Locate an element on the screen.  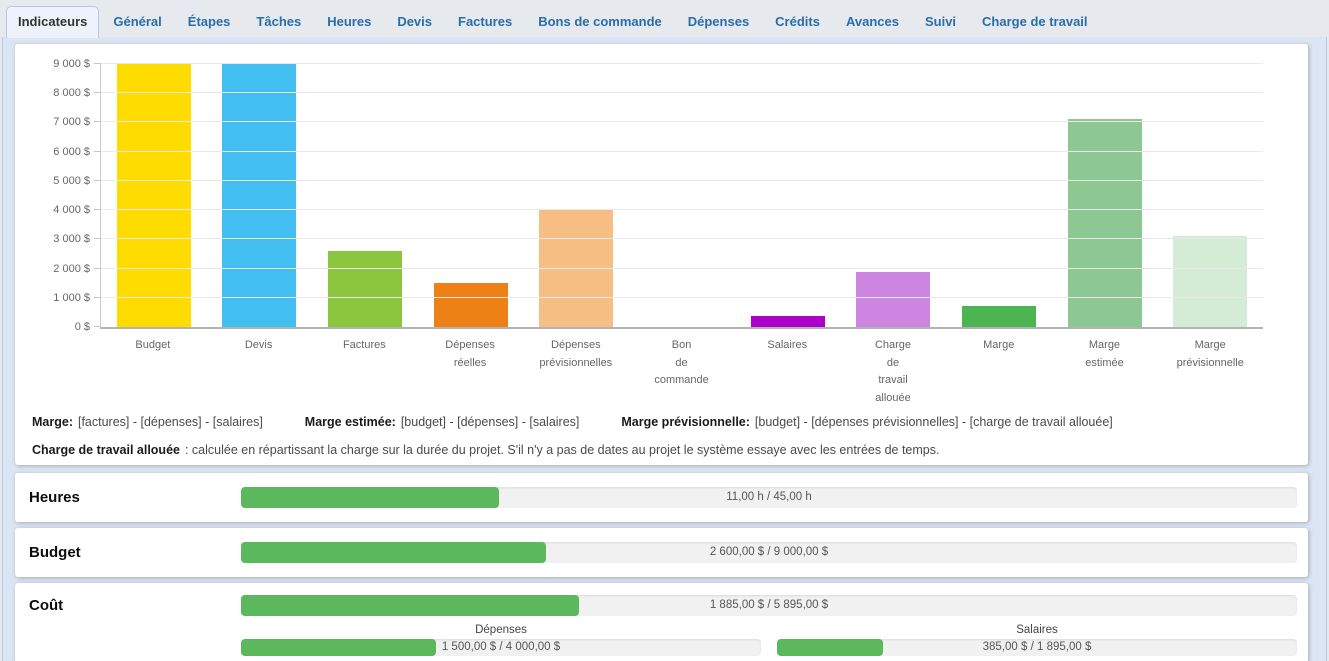
definition-text: [budget] - [dépenses] - [salaires] is located at coordinates (490, 422).